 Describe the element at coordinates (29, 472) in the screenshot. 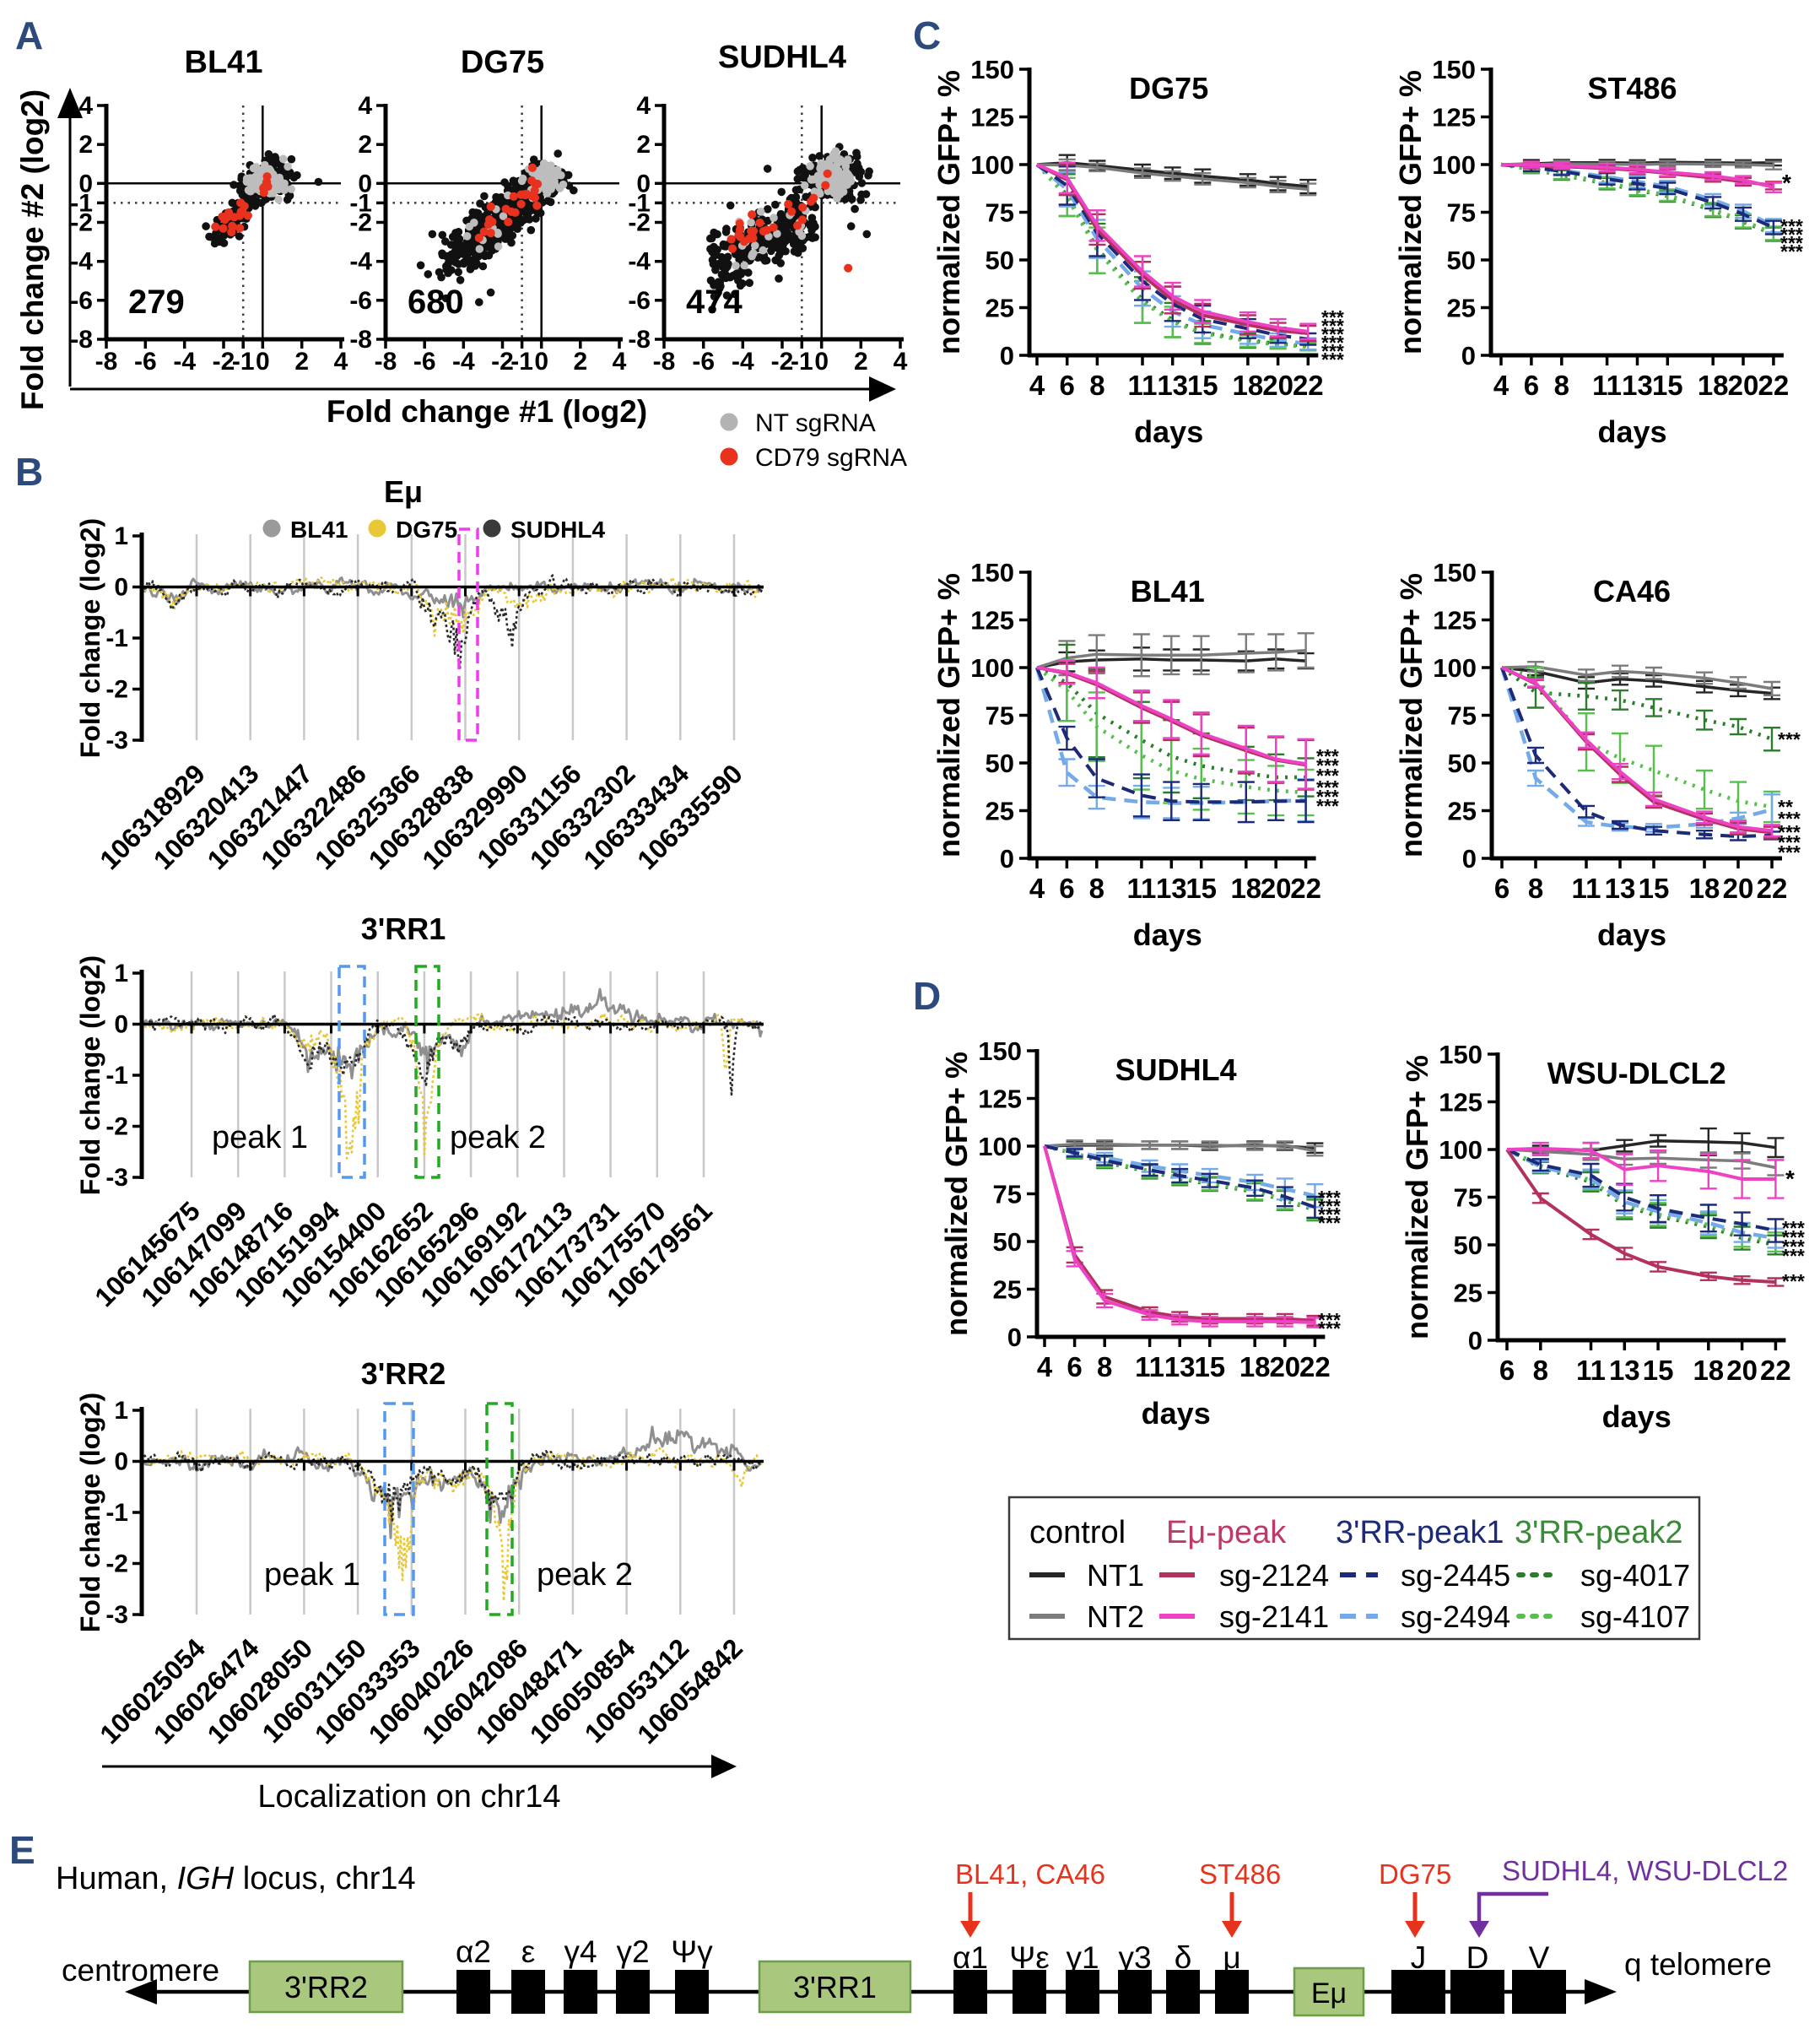

I see `svg-text: B` at that location.